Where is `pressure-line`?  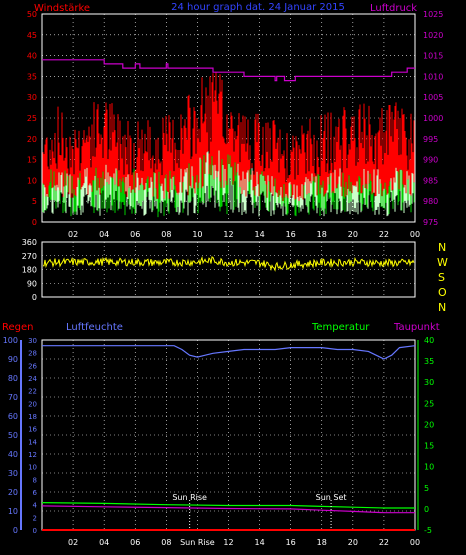 pressure-line is located at coordinates (228, 70).